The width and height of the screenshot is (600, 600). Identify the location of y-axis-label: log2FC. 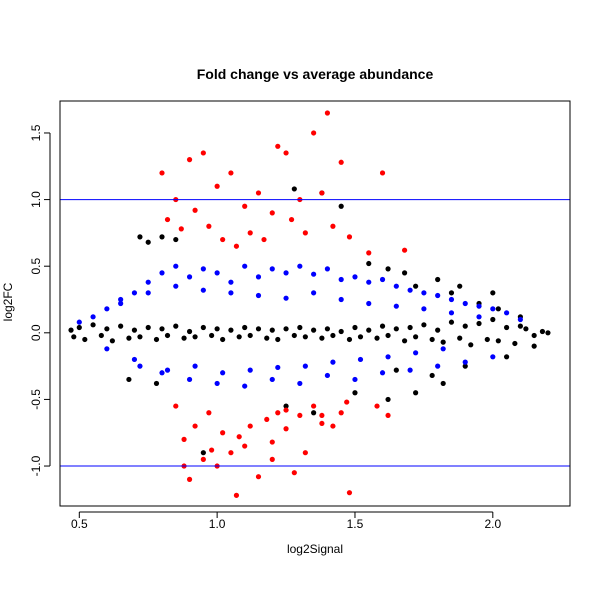
(8, 301).